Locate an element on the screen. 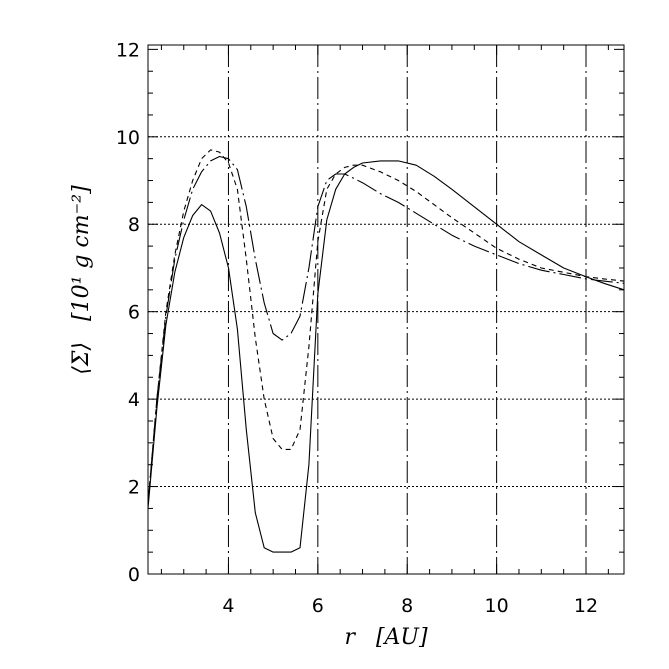 The width and height of the screenshot is (669, 669). y-axis-label: ⟨Σ⟩ [10¹ g cm⁻²] is located at coordinates (81, 280).